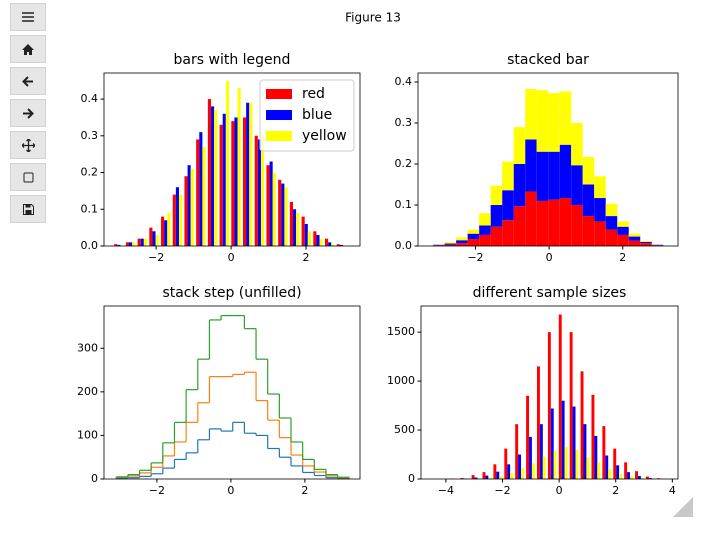  Describe the element at coordinates (28, 145) in the screenshot. I see `pan-button` at that location.